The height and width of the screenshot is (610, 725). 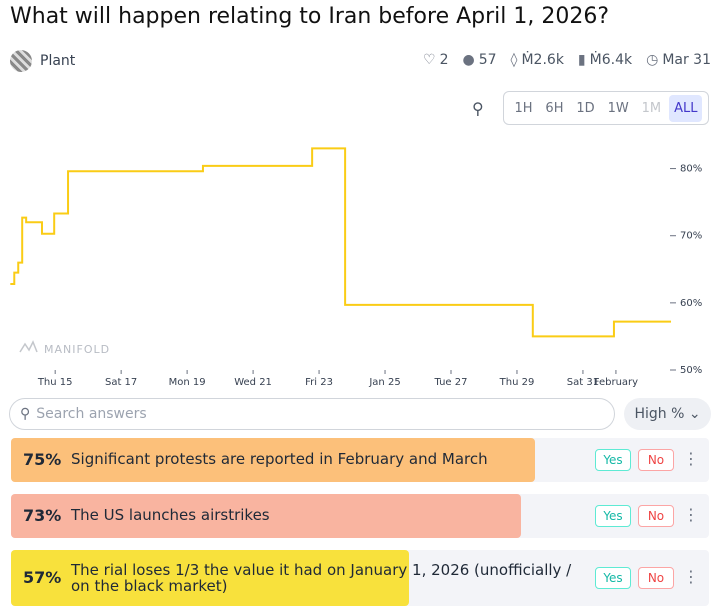 I want to click on watermark: MANIFOLD, so click(x=64, y=348).